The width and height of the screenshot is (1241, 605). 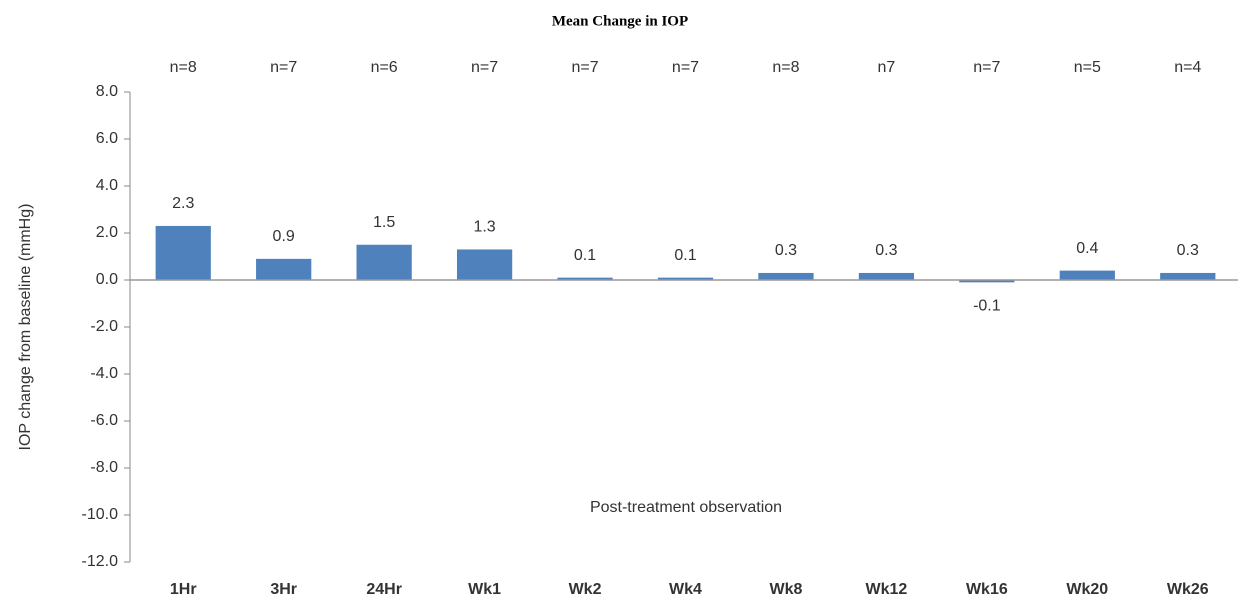 I want to click on data-label: 0.4, so click(x=1087, y=248).